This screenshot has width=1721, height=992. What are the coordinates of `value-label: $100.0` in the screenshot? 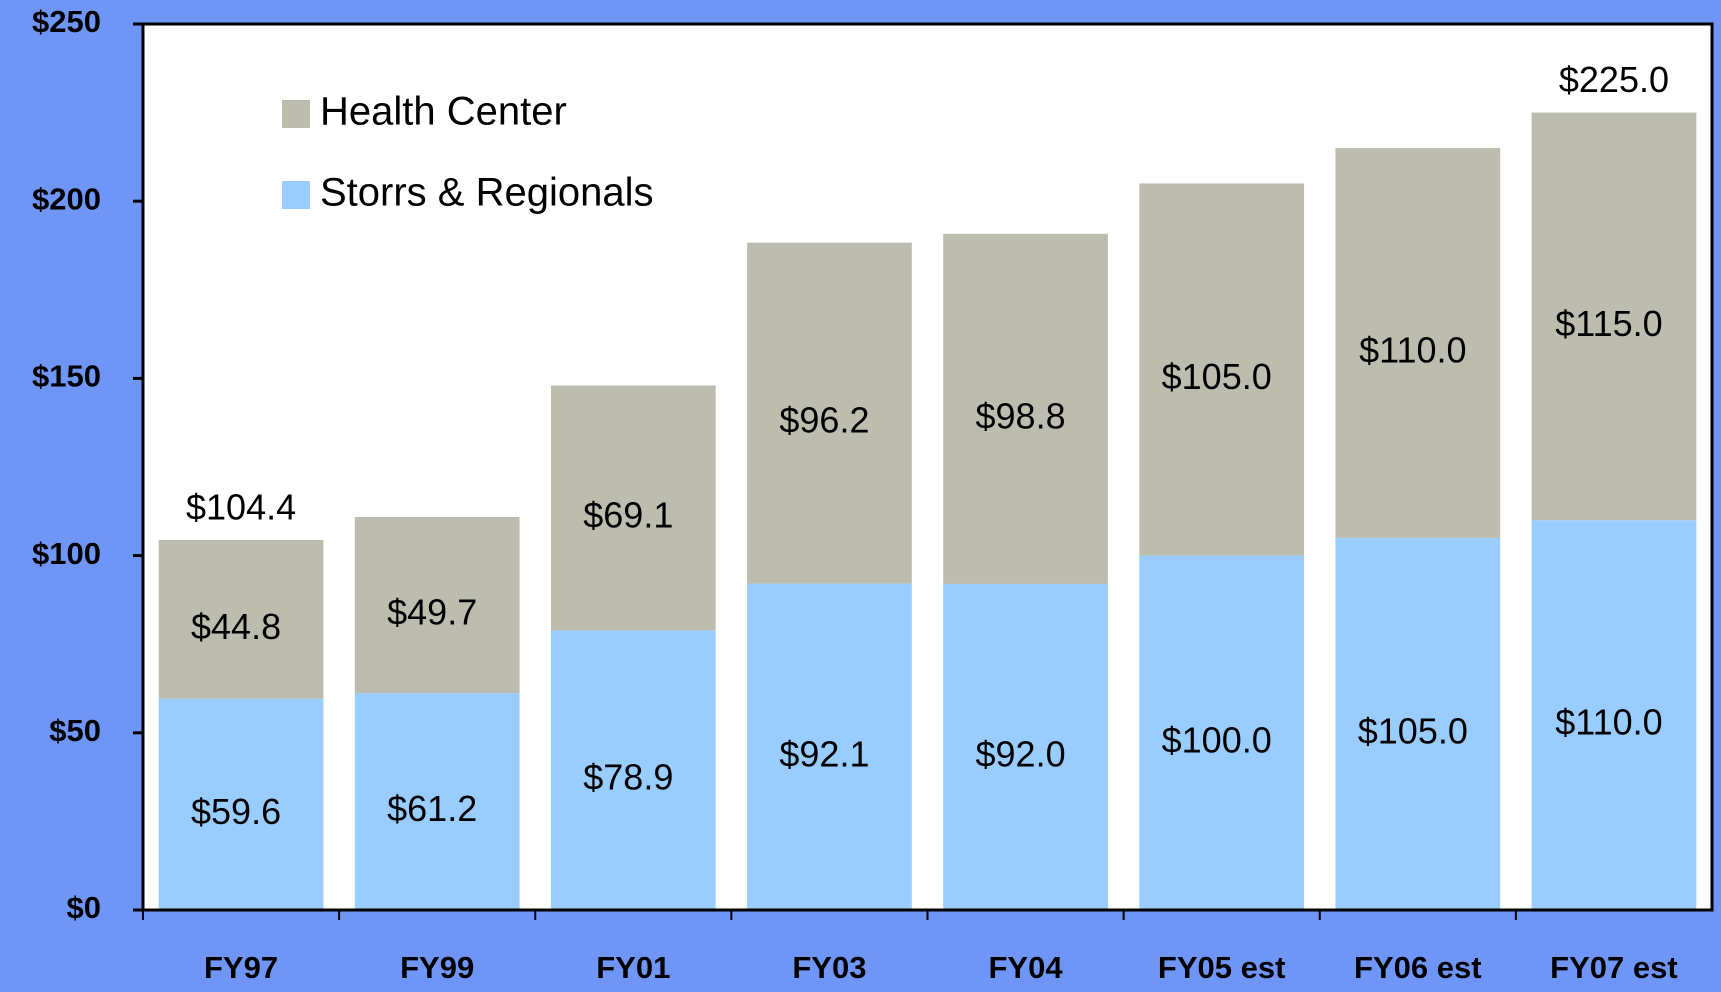 It's located at (1217, 739).